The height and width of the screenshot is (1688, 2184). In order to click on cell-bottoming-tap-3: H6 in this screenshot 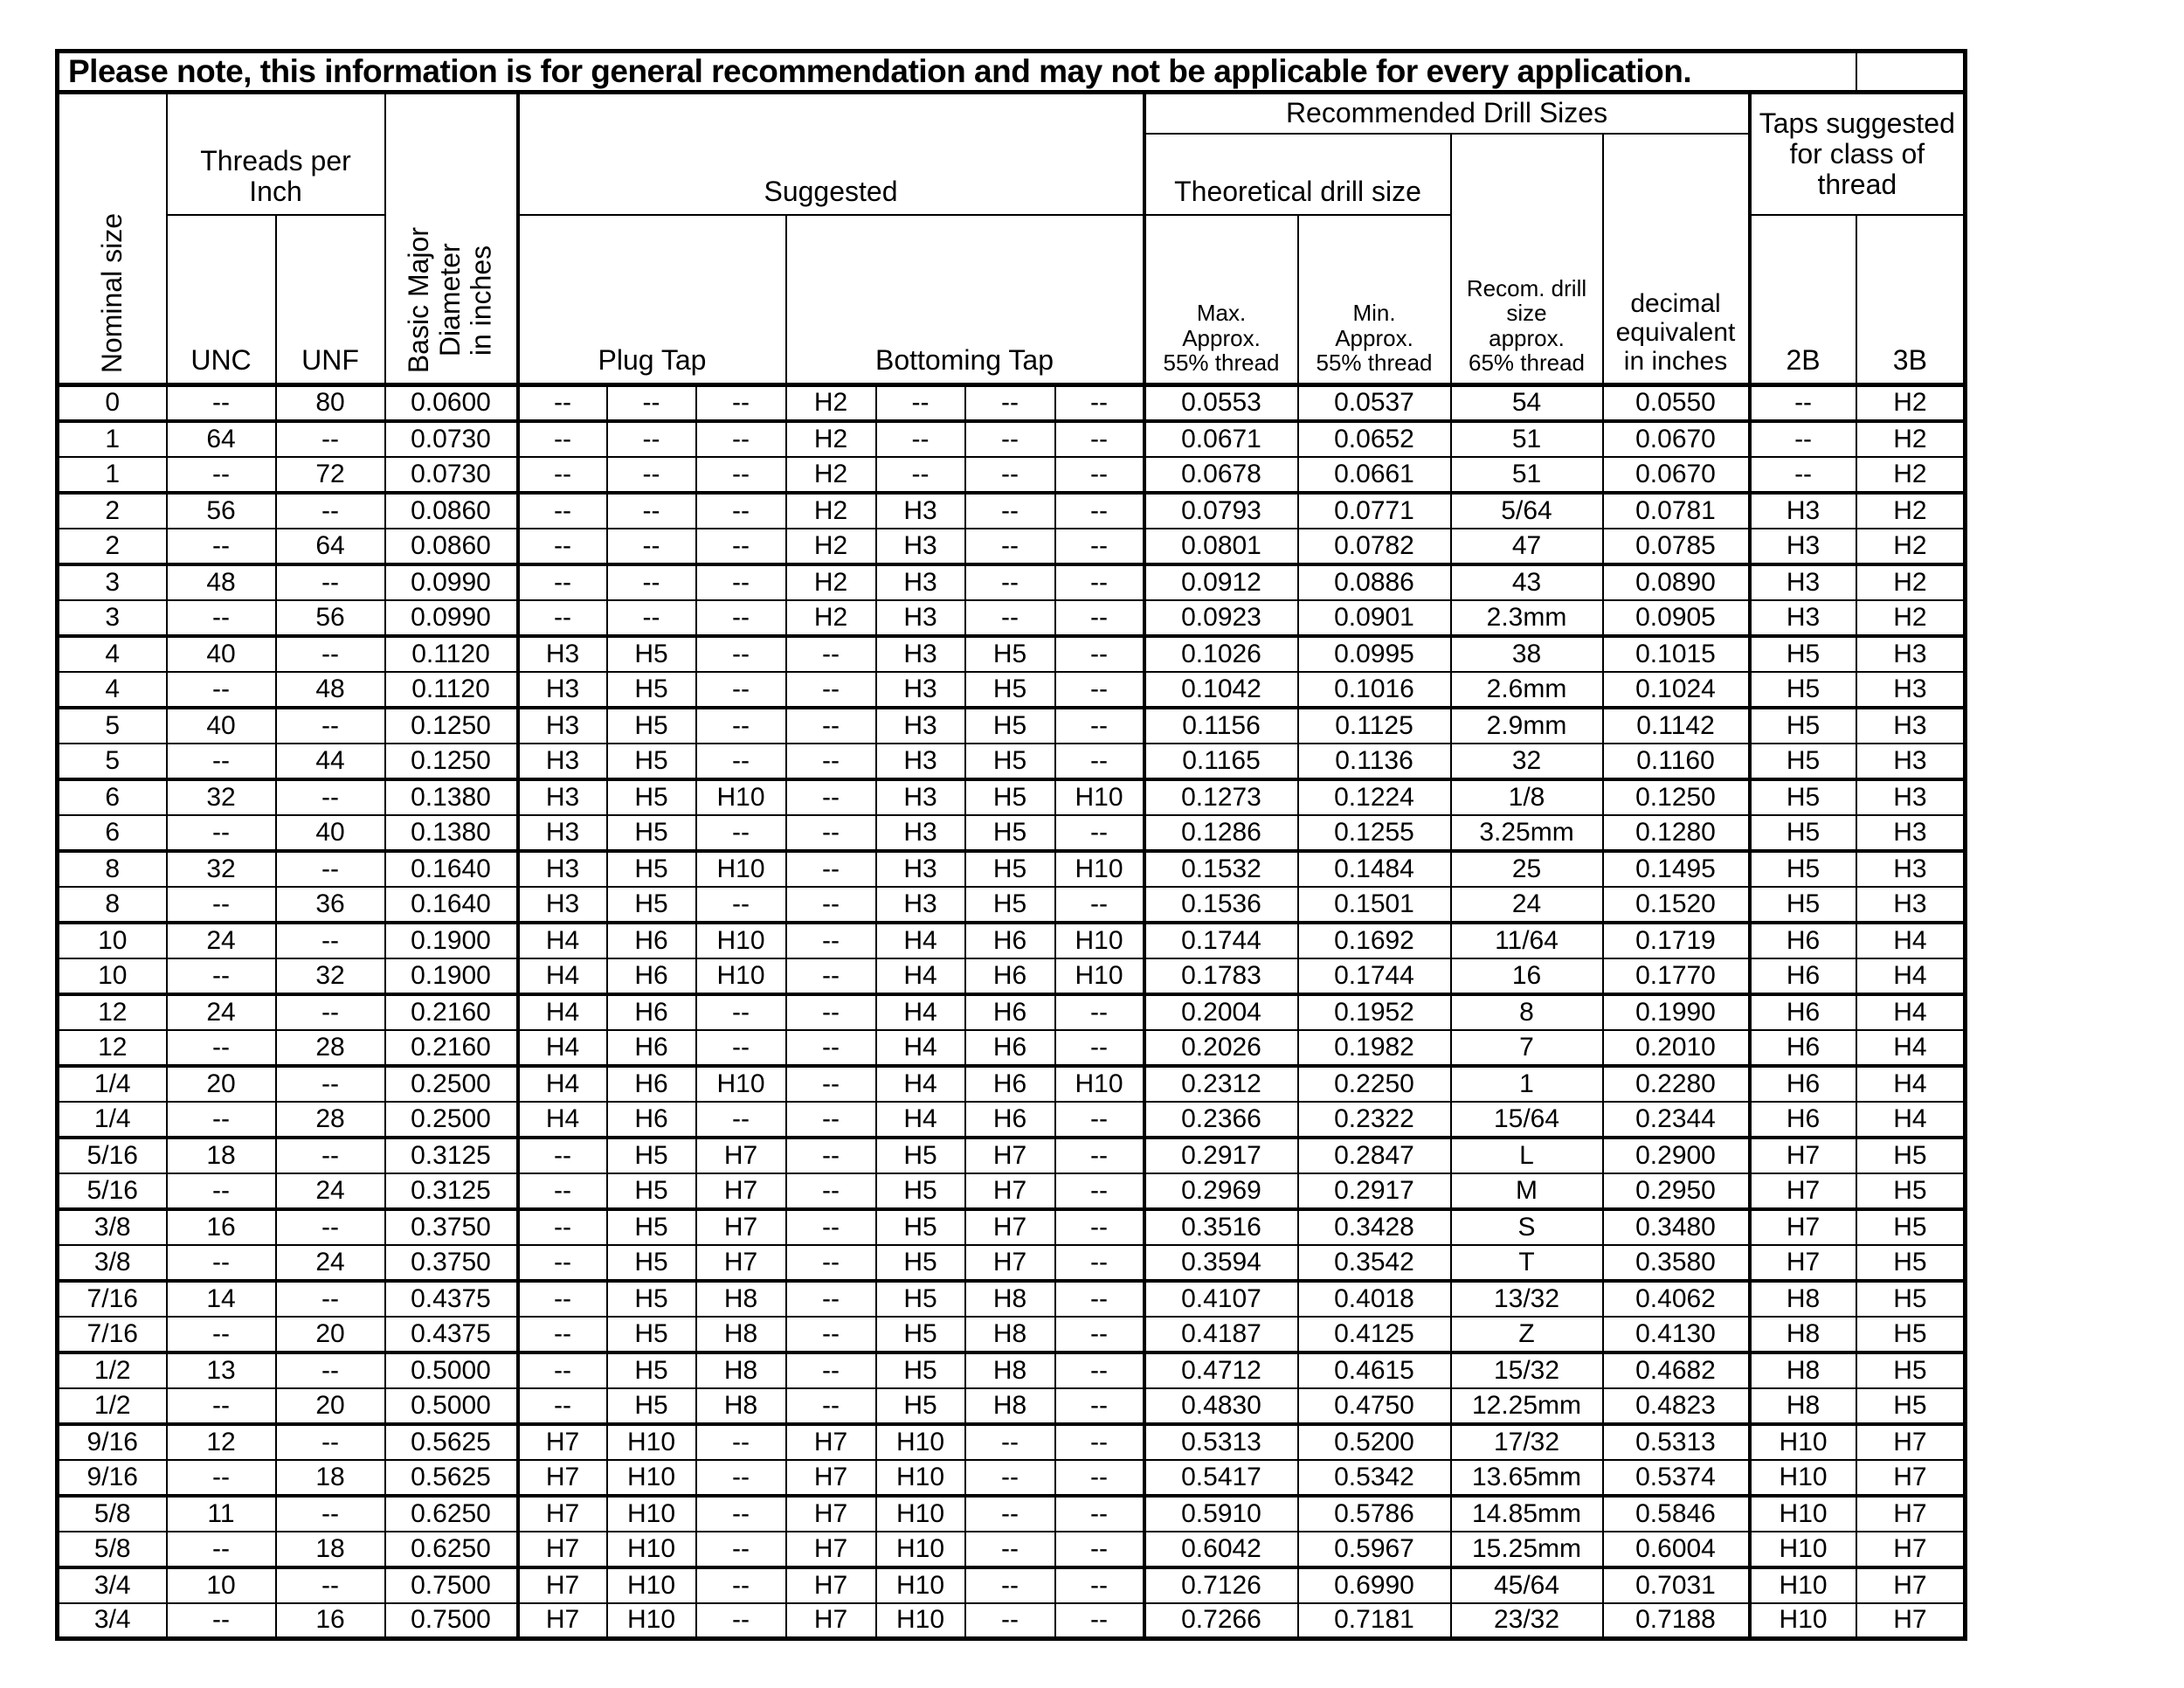, I will do `click(1010, 976)`.